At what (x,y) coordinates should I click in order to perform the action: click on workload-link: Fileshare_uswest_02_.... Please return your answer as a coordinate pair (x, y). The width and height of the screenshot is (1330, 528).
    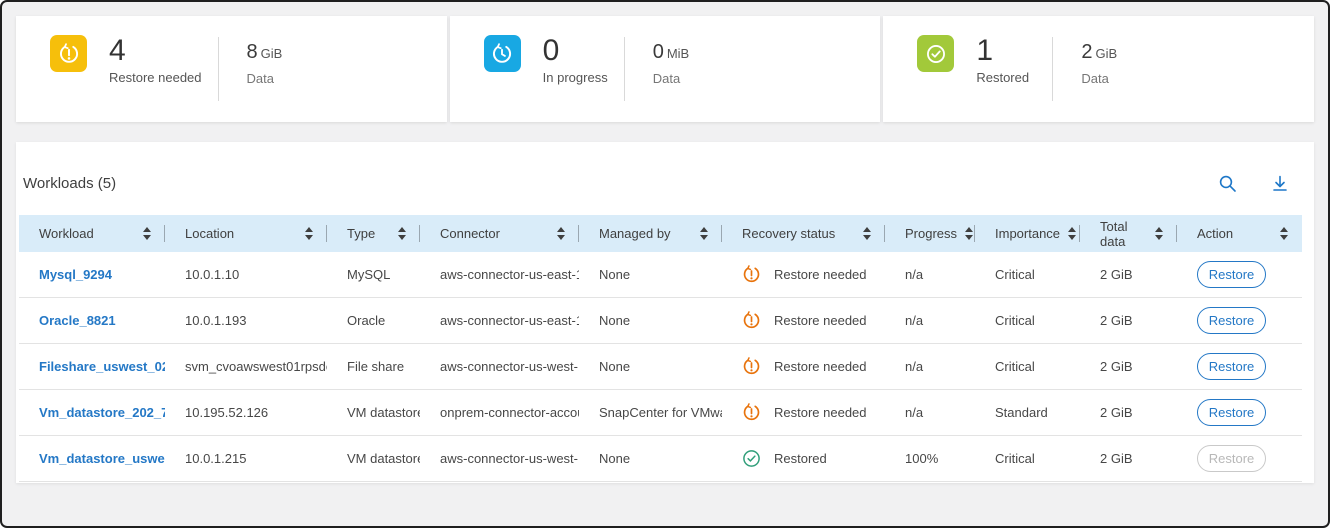
    Looking at the image, I should click on (102, 366).